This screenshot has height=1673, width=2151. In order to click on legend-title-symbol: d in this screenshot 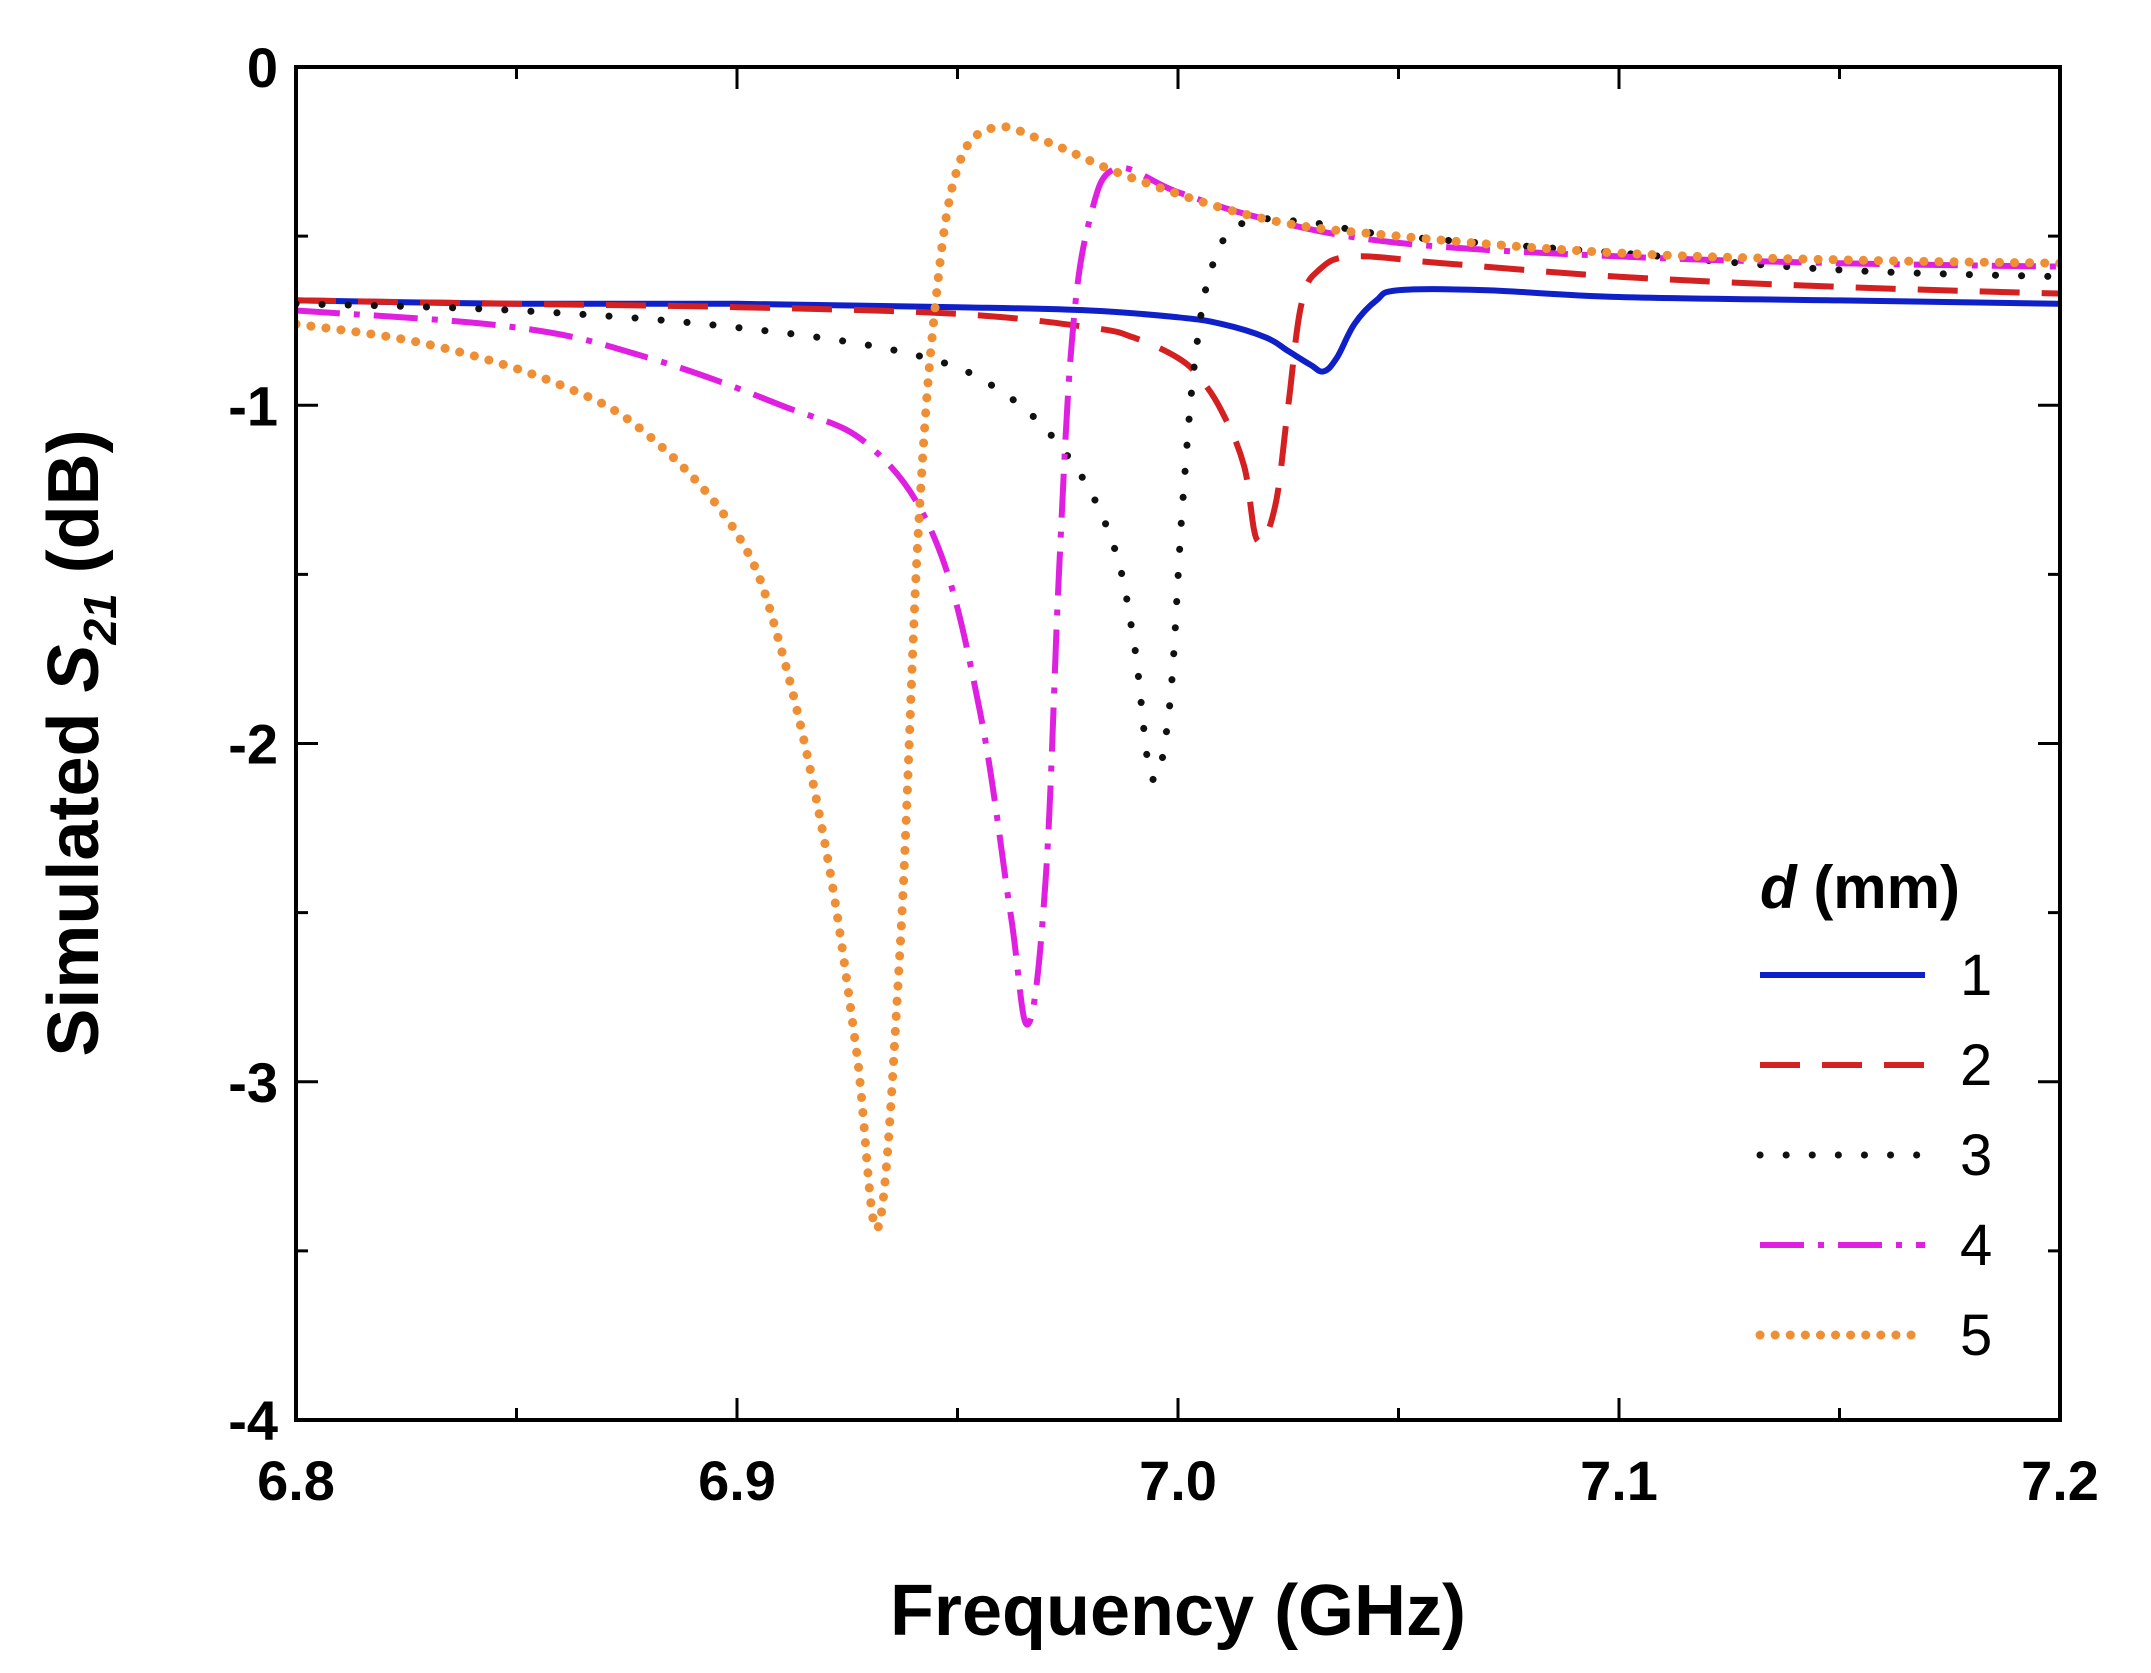, I will do `click(1779, 887)`.